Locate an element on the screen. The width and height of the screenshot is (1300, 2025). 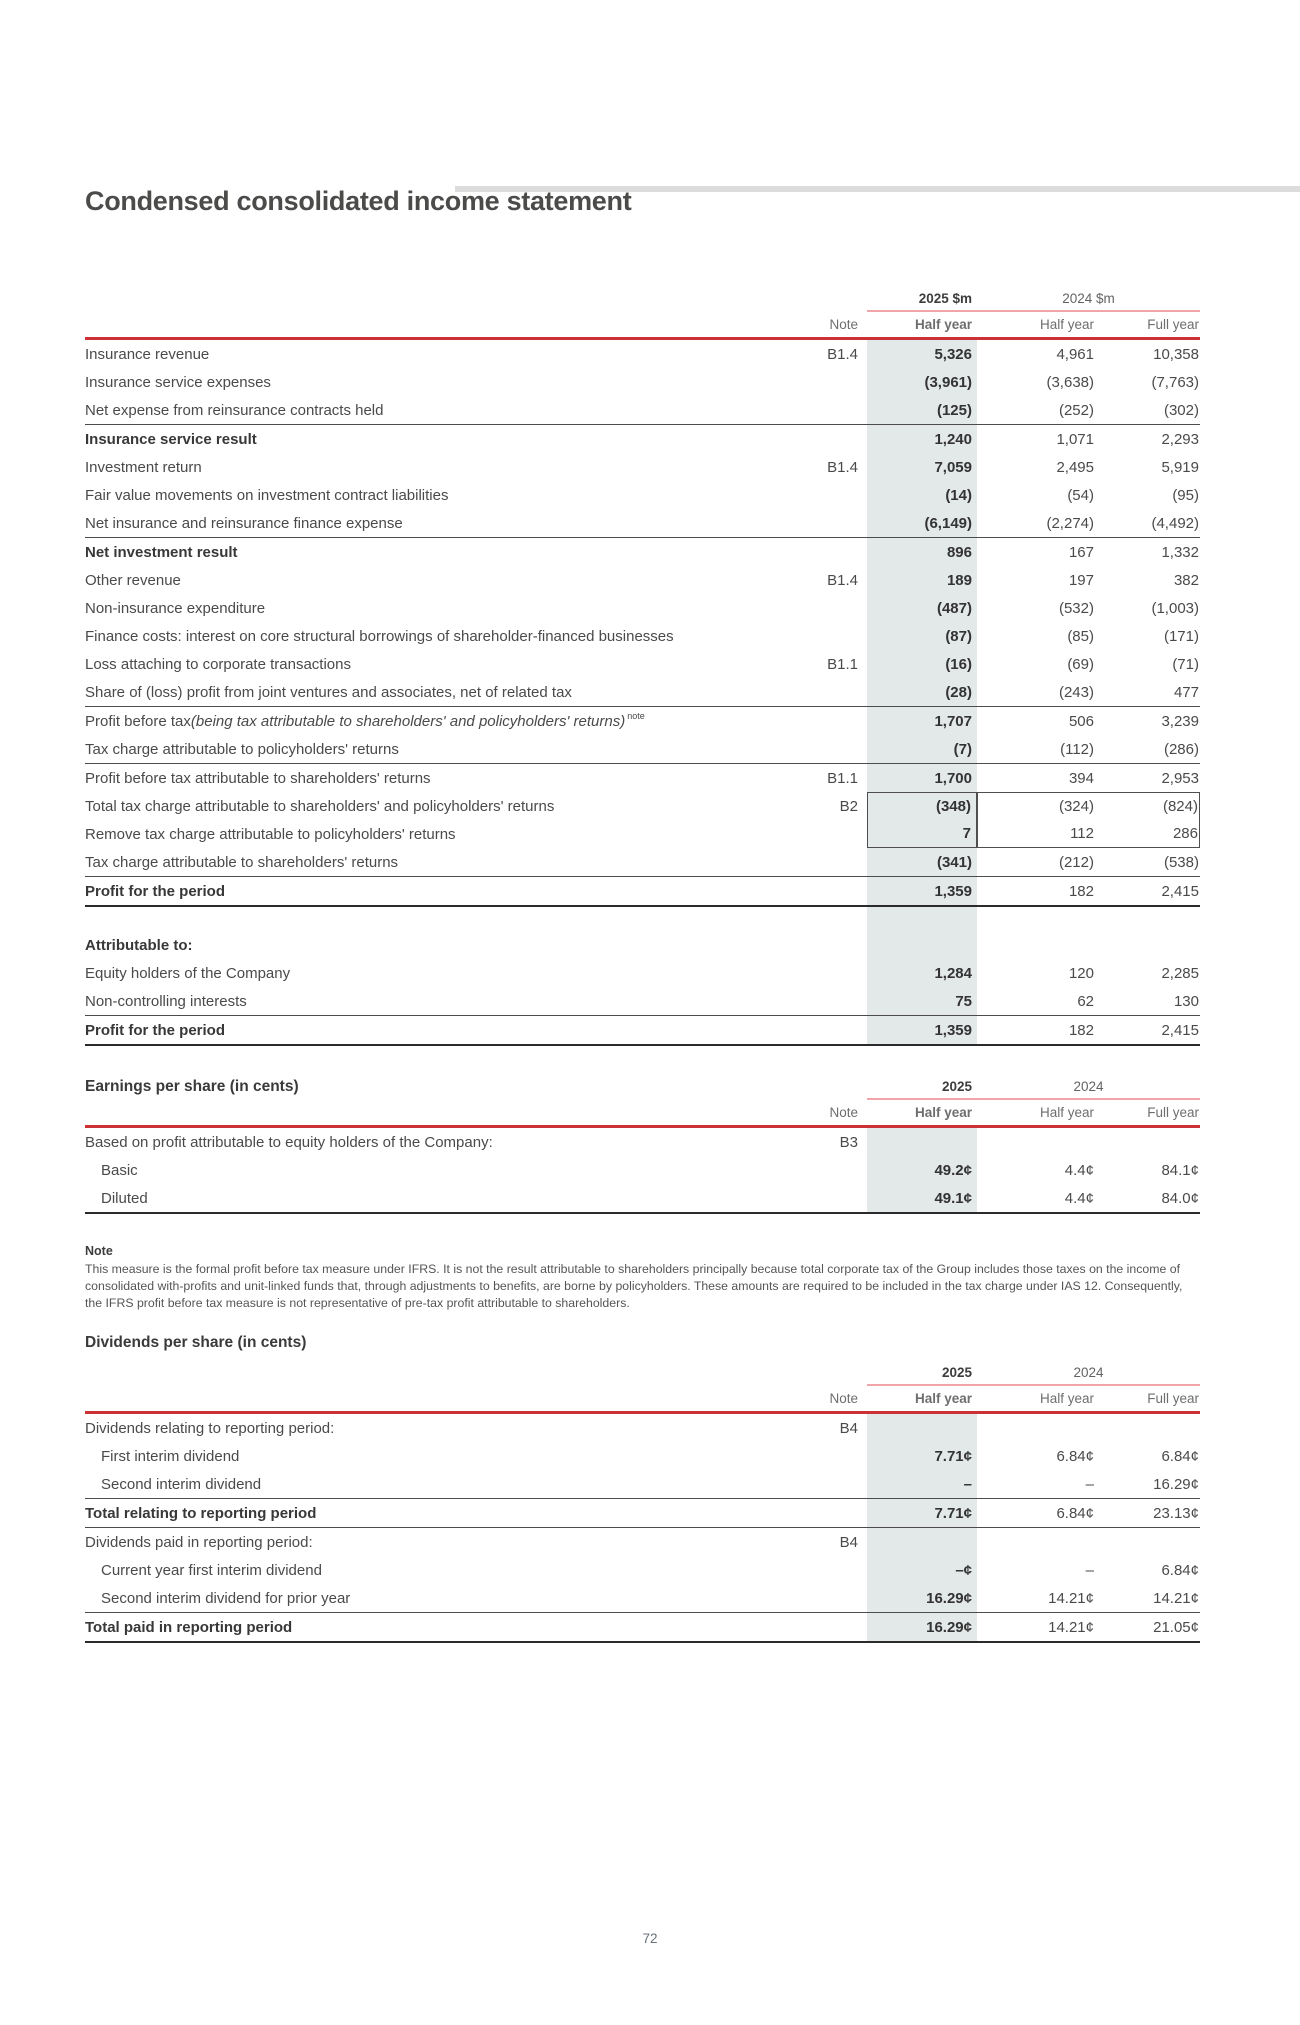
value-2024-full-year: 84.0¢ is located at coordinates (1180, 1198).